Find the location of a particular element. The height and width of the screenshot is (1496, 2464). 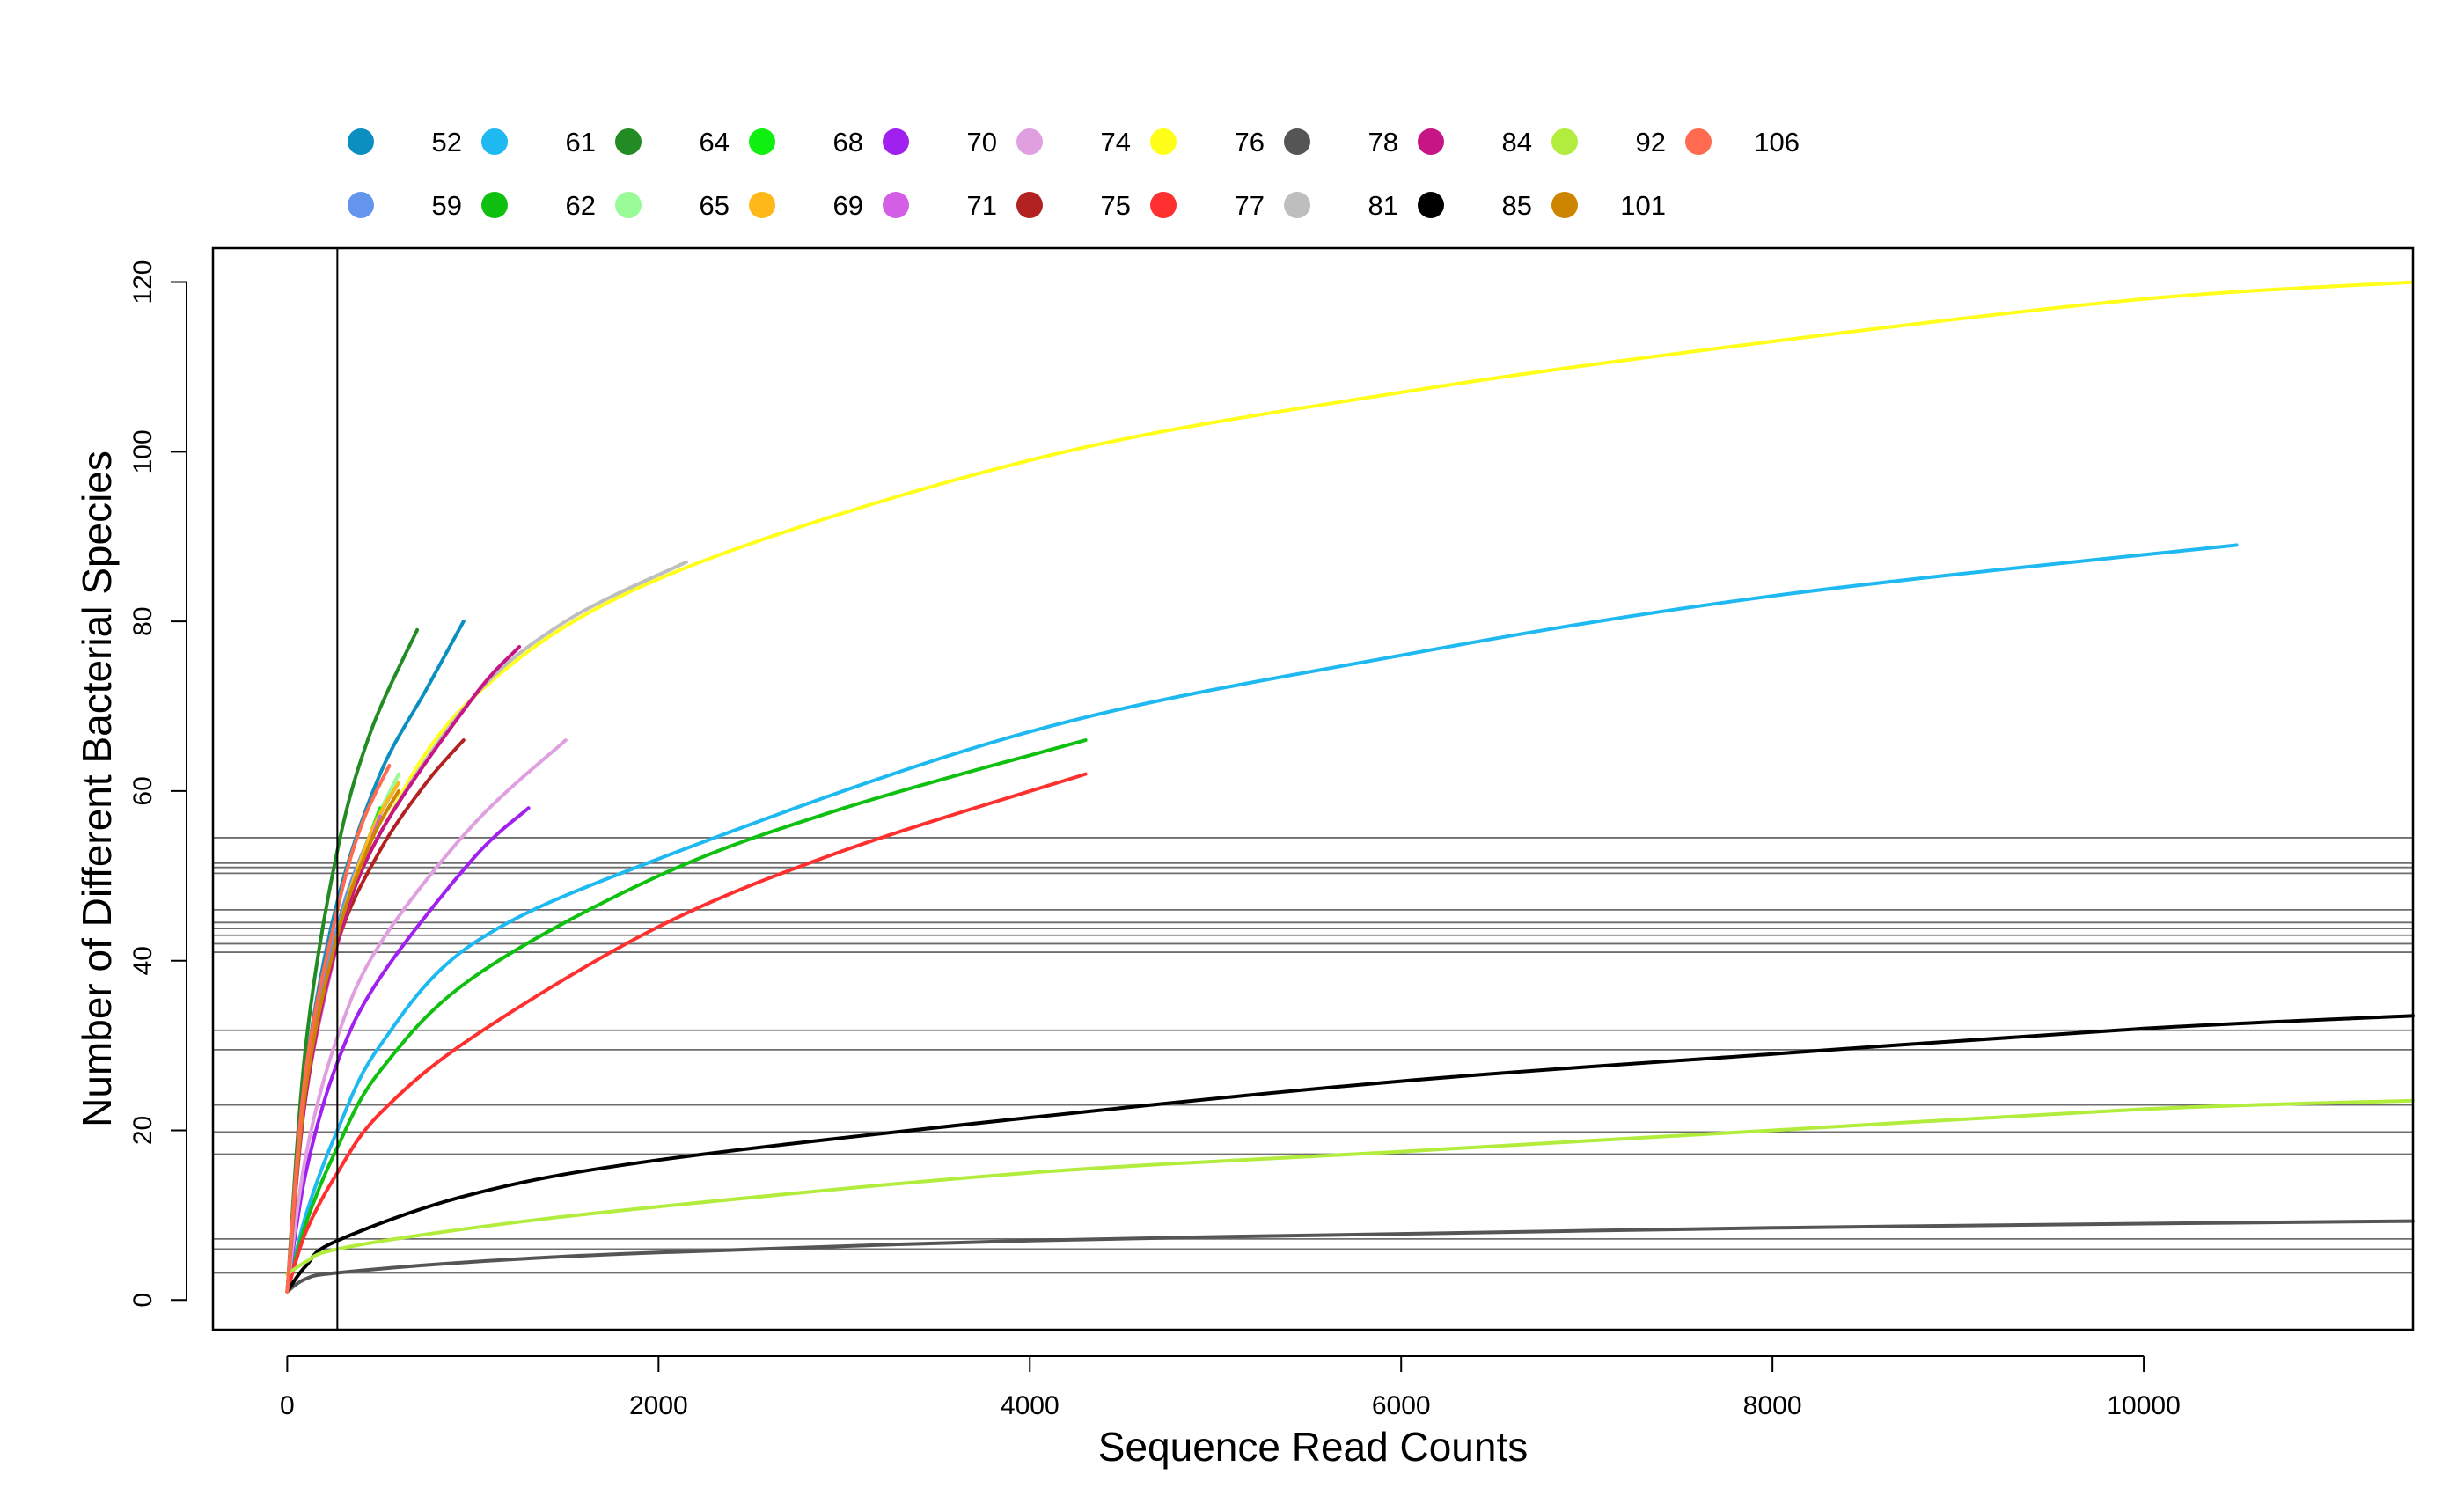

legend-item-65: 65 is located at coordinates (672, 205).